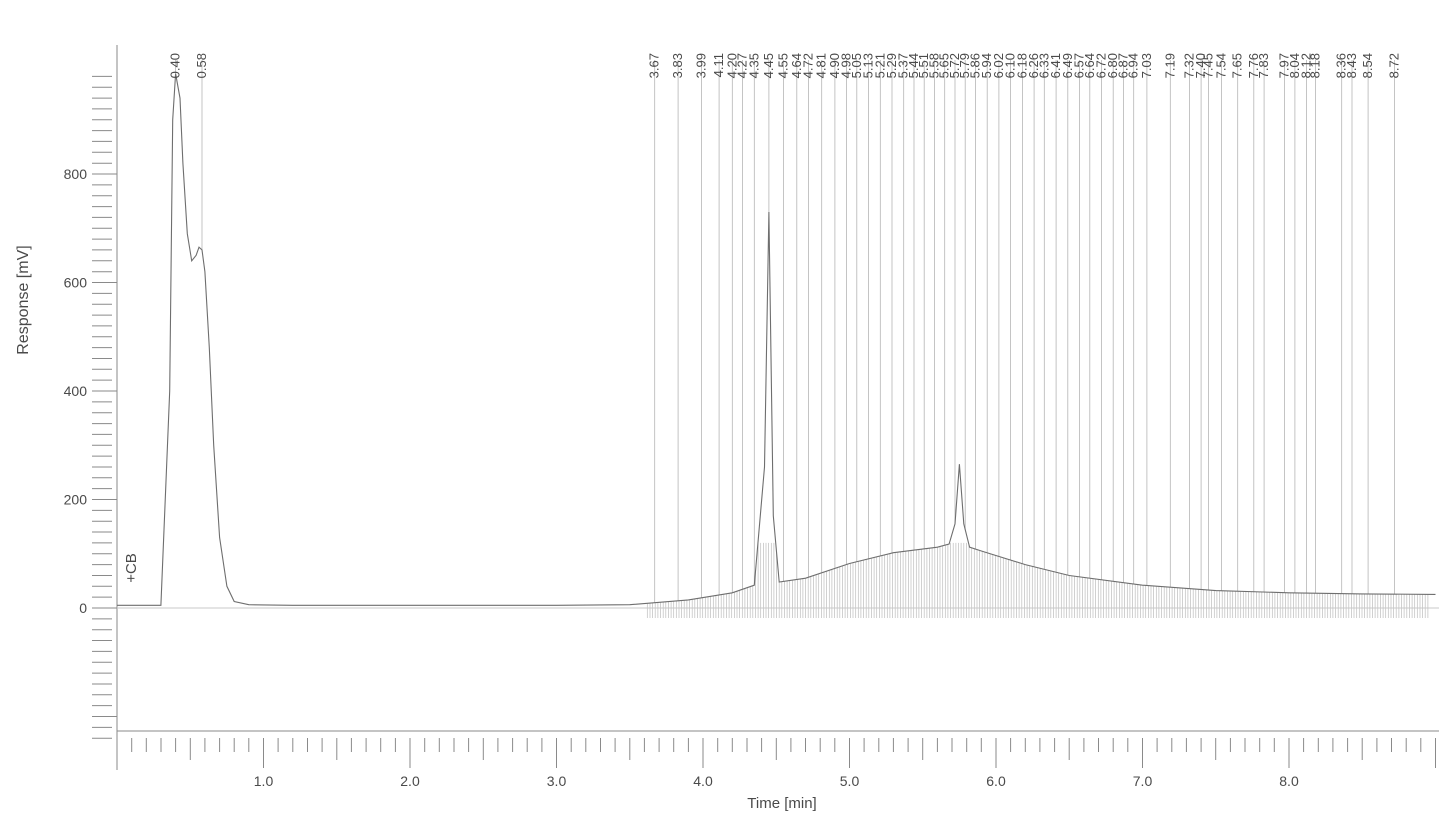 This screenshot has width=1439, height=820. What do you see at coordinates (76, 174) in the screenshot?
I see `y-tick-label-800: 800` at bounding box center [76, 174].